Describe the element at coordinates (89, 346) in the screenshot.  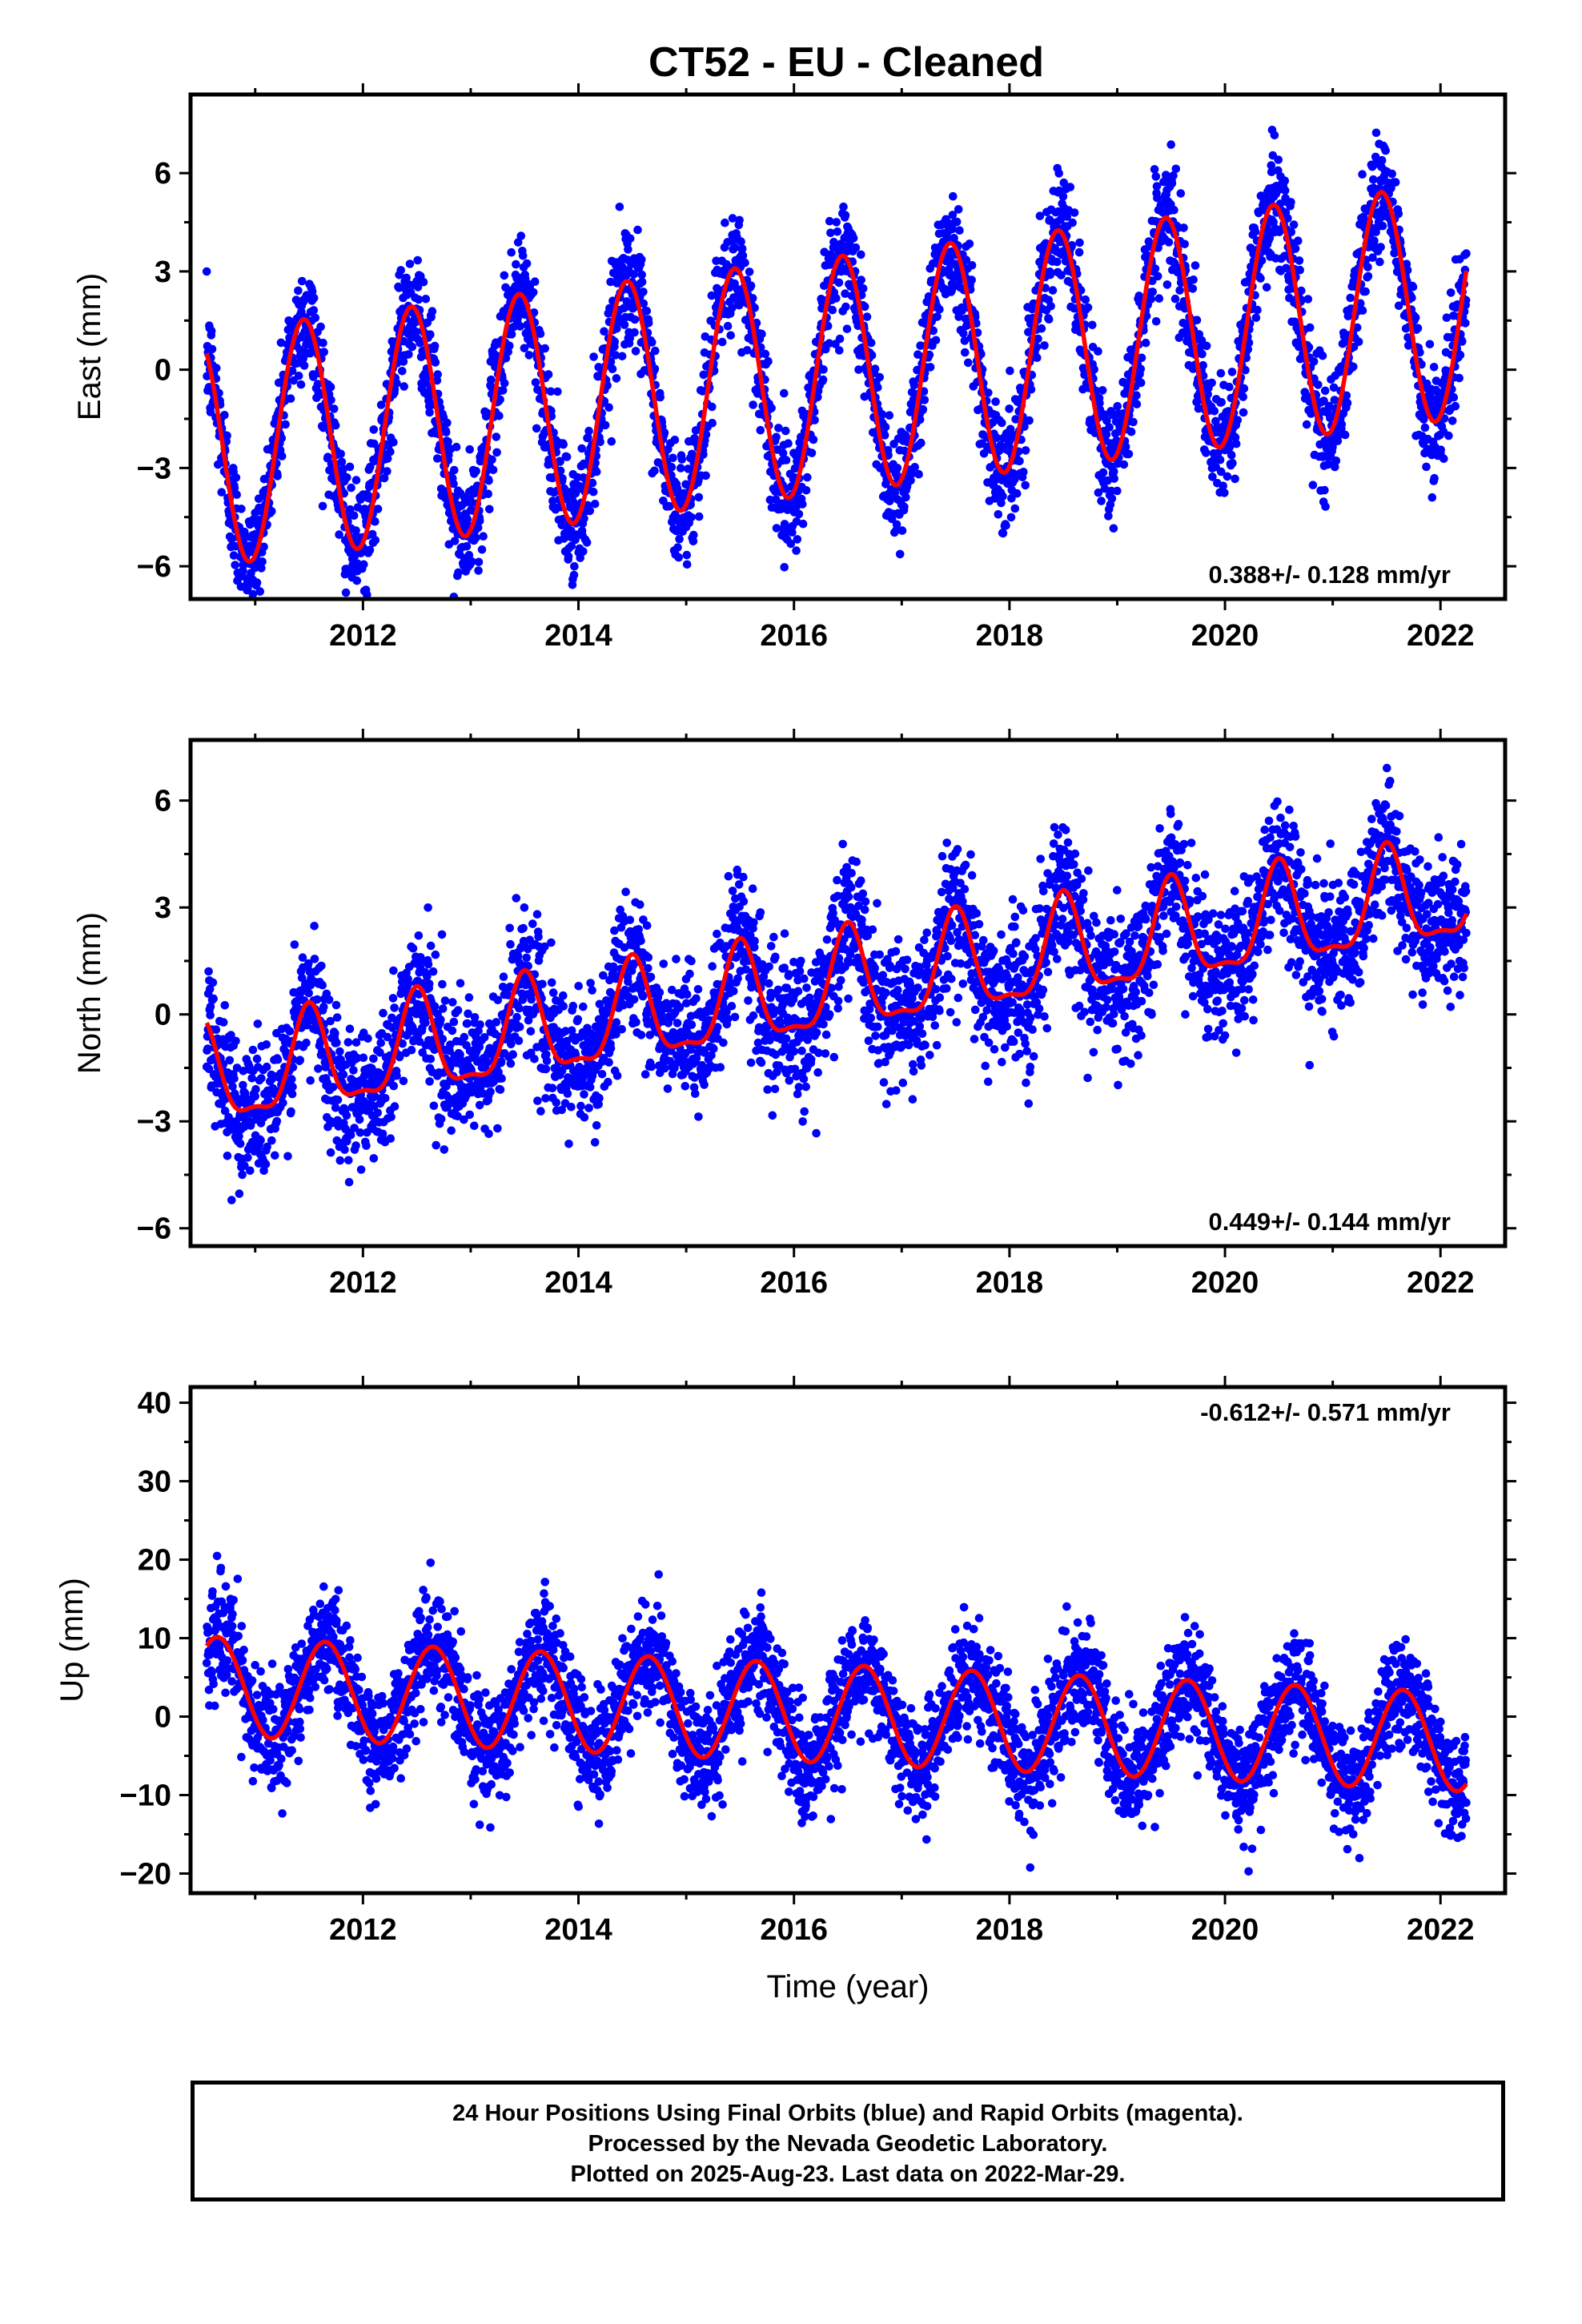
I see `y-axis-label: East (mm)` at that location.